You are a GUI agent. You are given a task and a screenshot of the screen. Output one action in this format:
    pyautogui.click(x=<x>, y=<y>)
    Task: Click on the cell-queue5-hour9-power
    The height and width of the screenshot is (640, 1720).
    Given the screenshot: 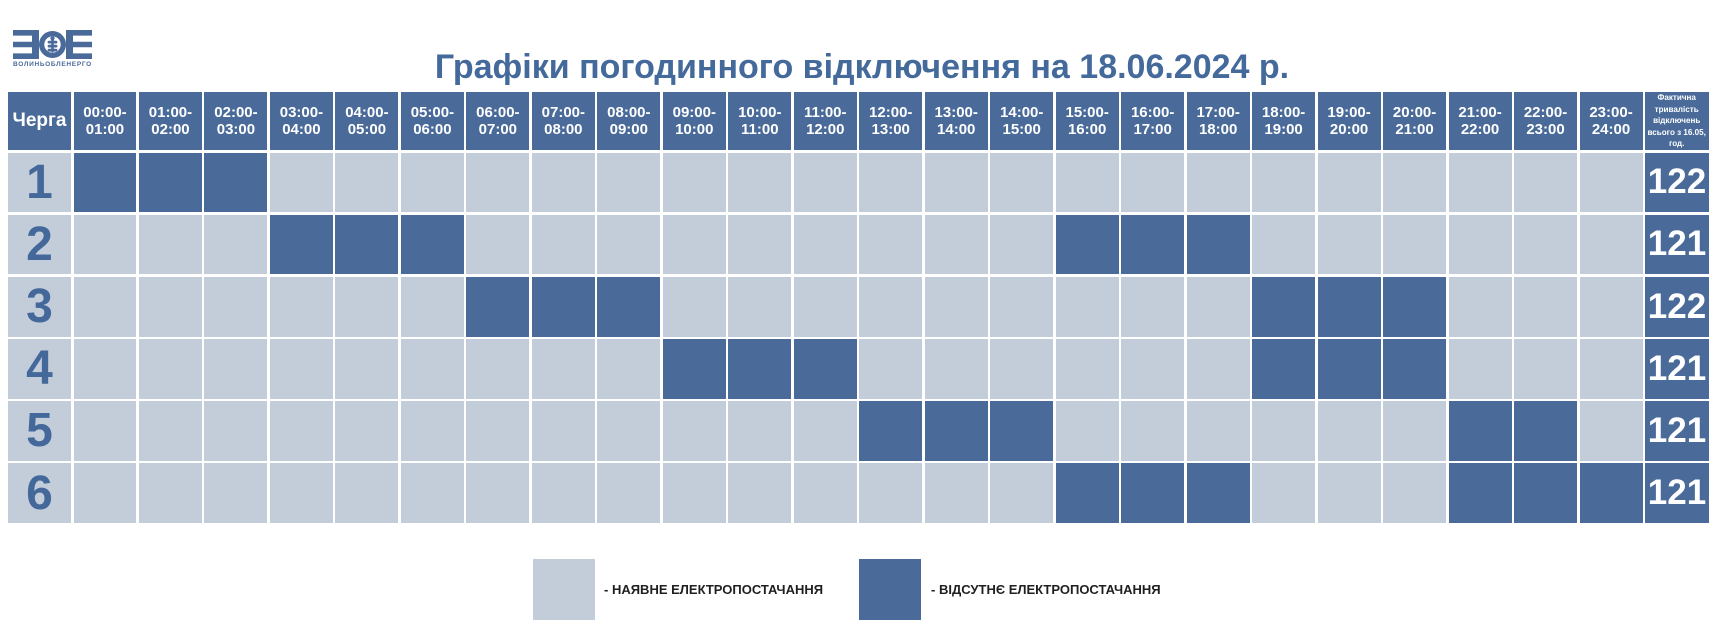 What is the action you would take?
    pyautogui.click(x=694, y=431)
    